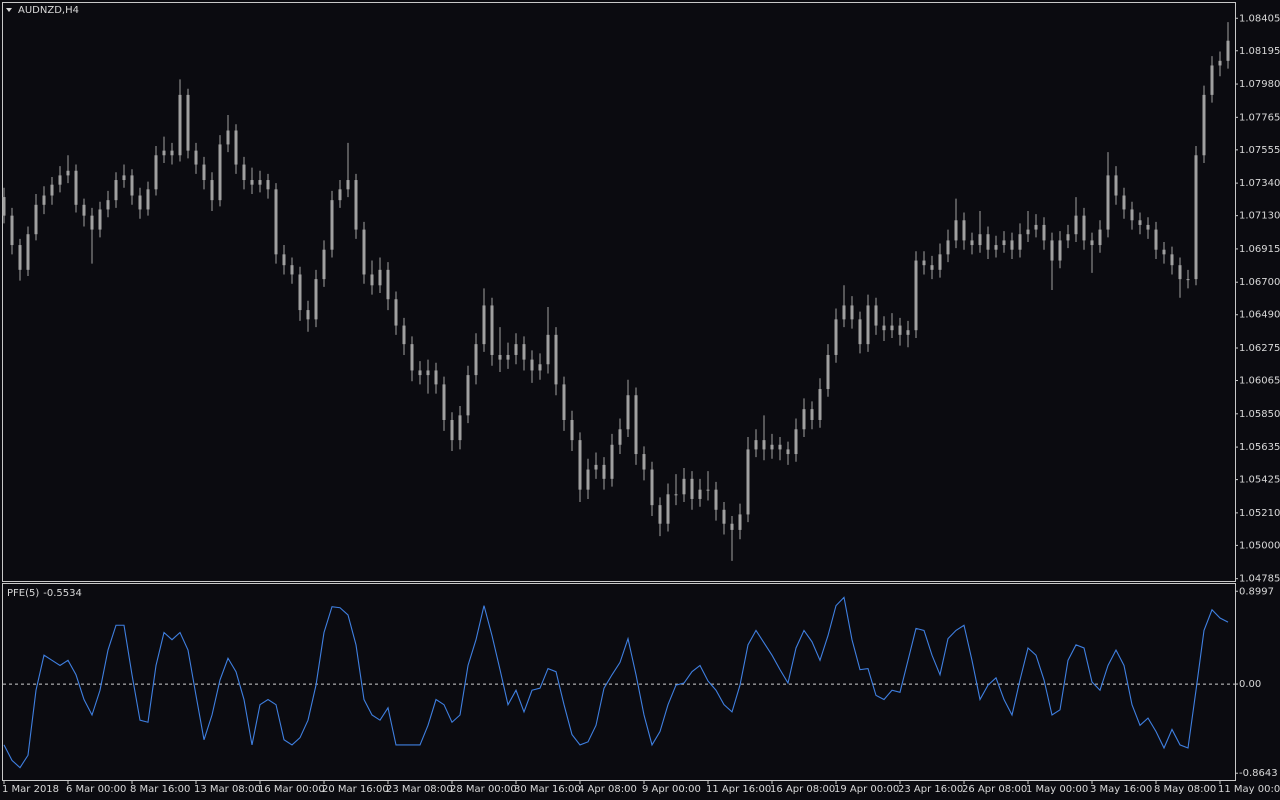  I want to click on x-tick-label: 16 Mar 00:00, so click(291, 789).